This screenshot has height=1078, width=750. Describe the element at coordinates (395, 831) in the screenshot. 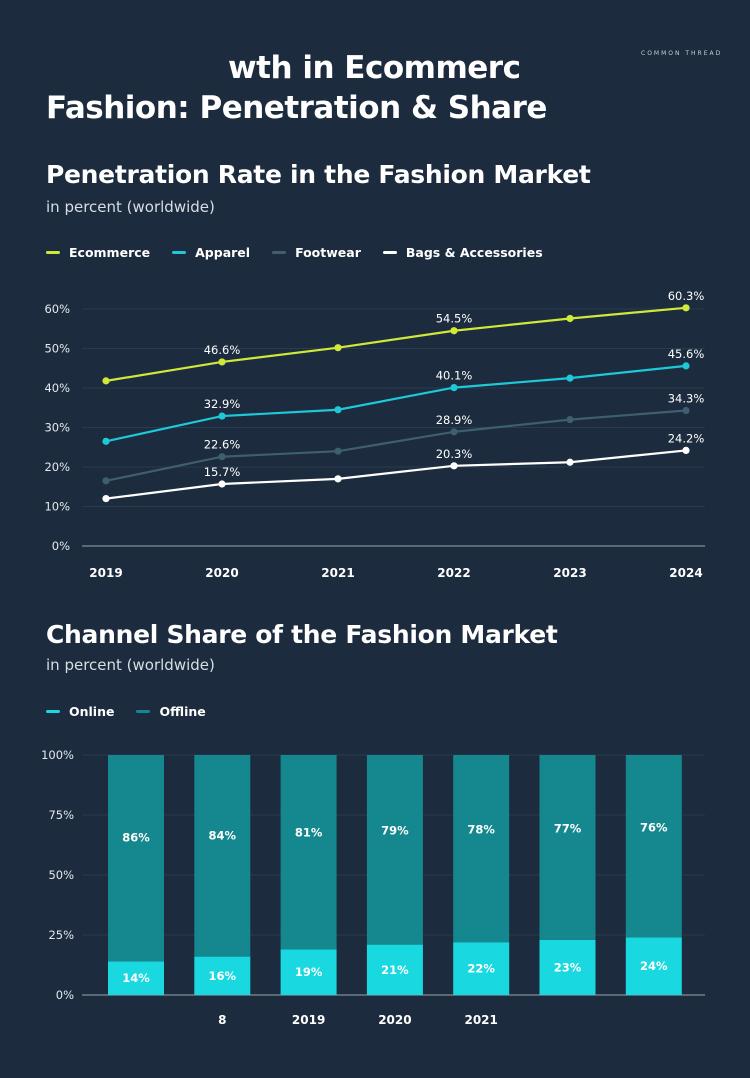

I see `bar-label-offline: 79%` at that location.